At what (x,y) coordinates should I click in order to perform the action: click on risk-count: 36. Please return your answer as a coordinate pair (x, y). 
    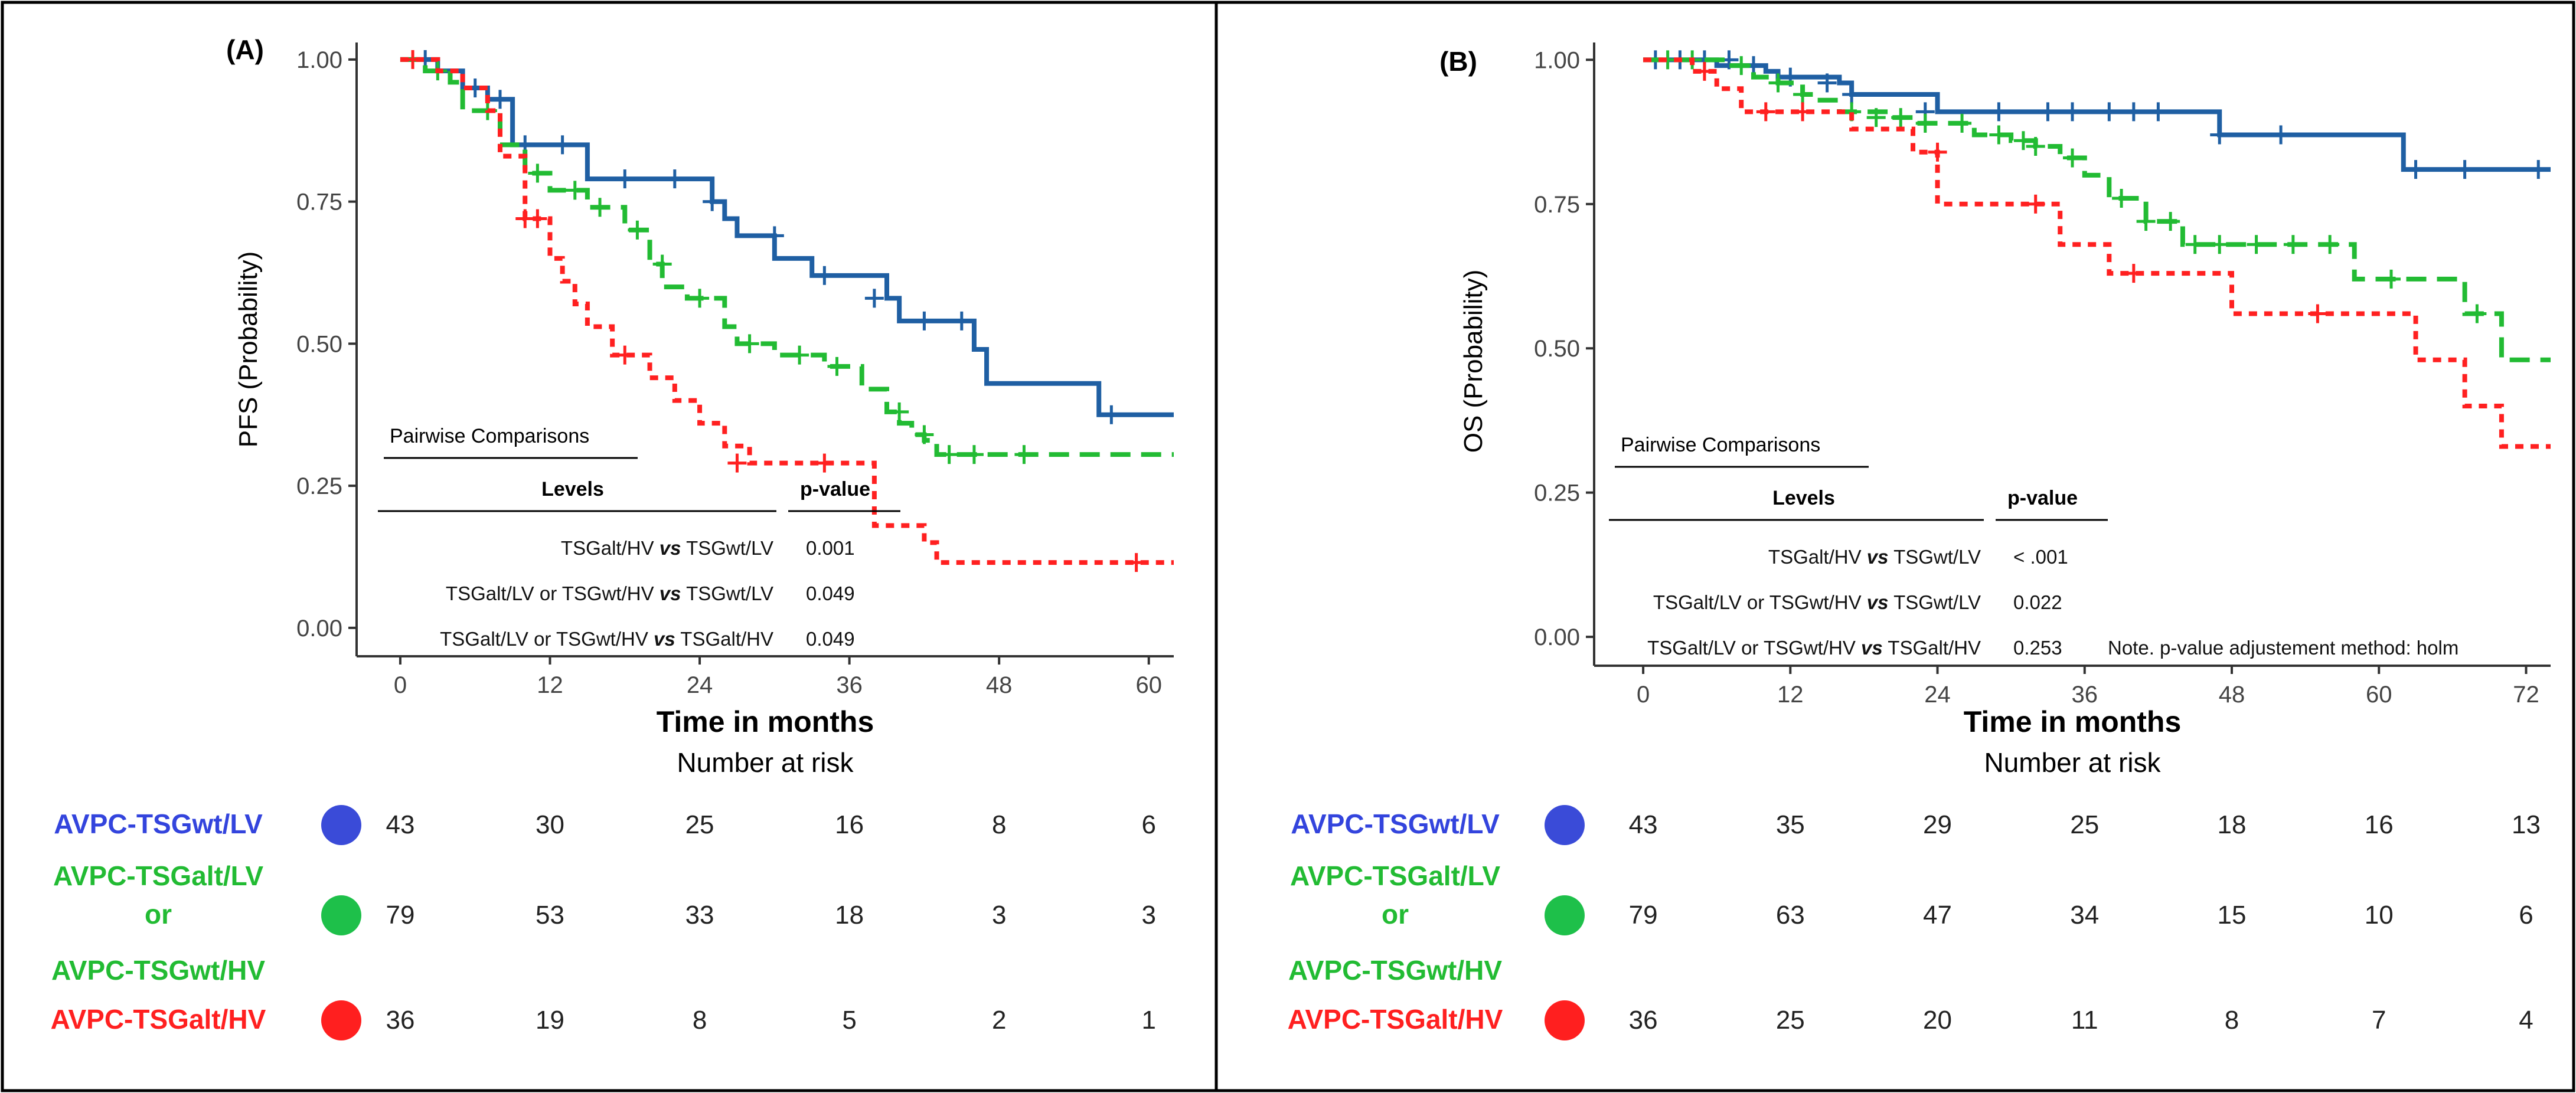
    Looking at the image, I should click on (400, 1020).